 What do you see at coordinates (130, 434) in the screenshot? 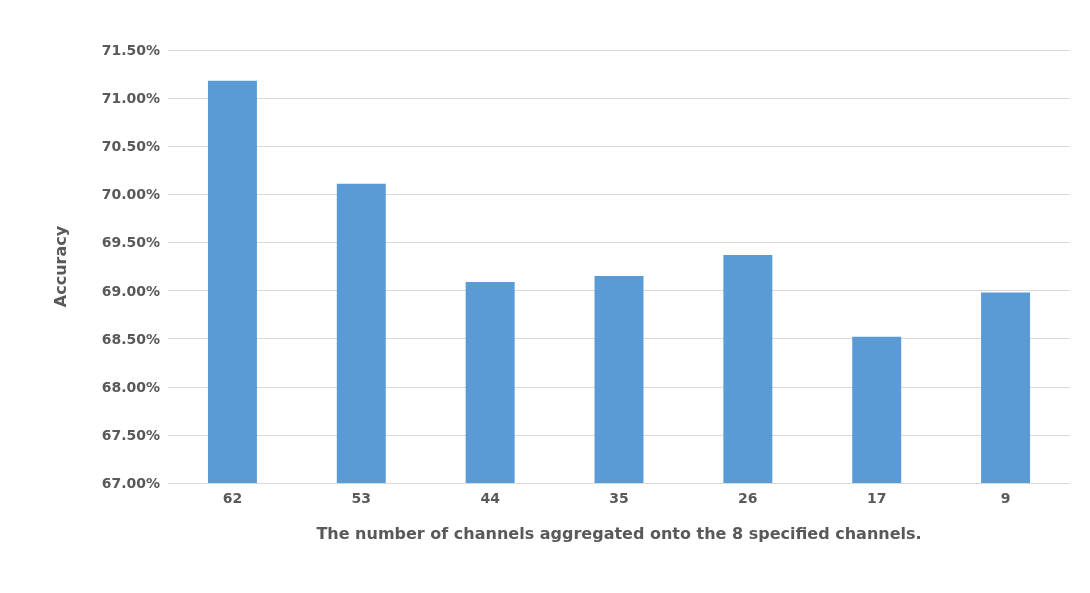
I see `y-tick-label: 67.50%` at bounding box center [130, 434].